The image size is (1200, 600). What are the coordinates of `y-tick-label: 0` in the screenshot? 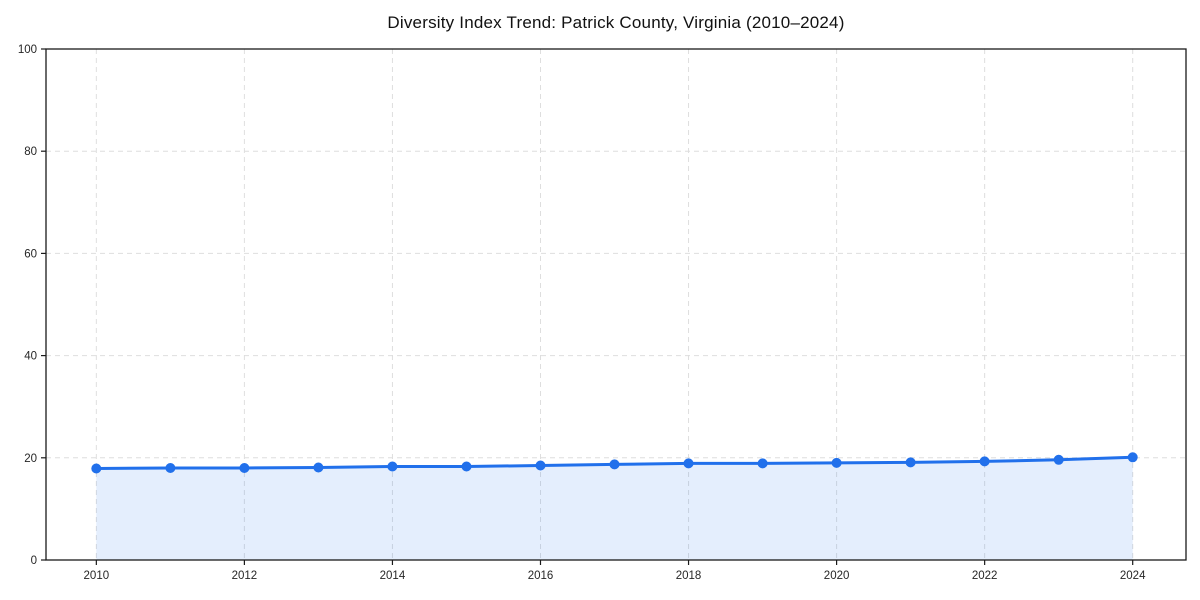 It's located at (34, 561).